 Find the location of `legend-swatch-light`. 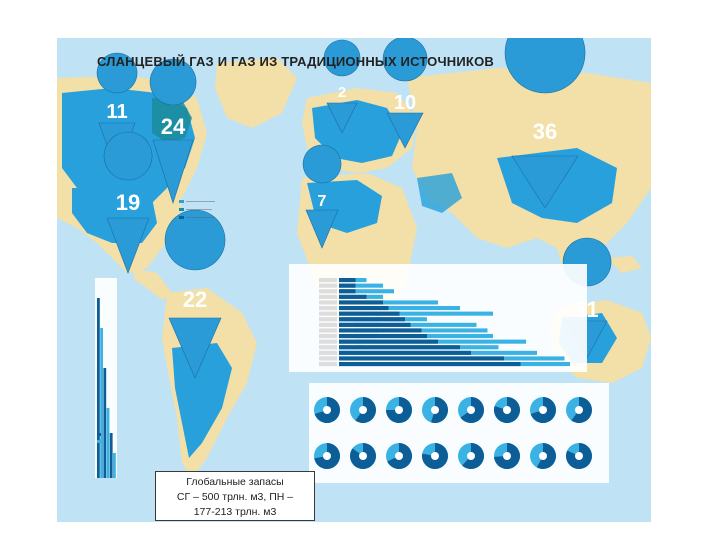

legend-swatch-light is located at coordinates (99, 441).